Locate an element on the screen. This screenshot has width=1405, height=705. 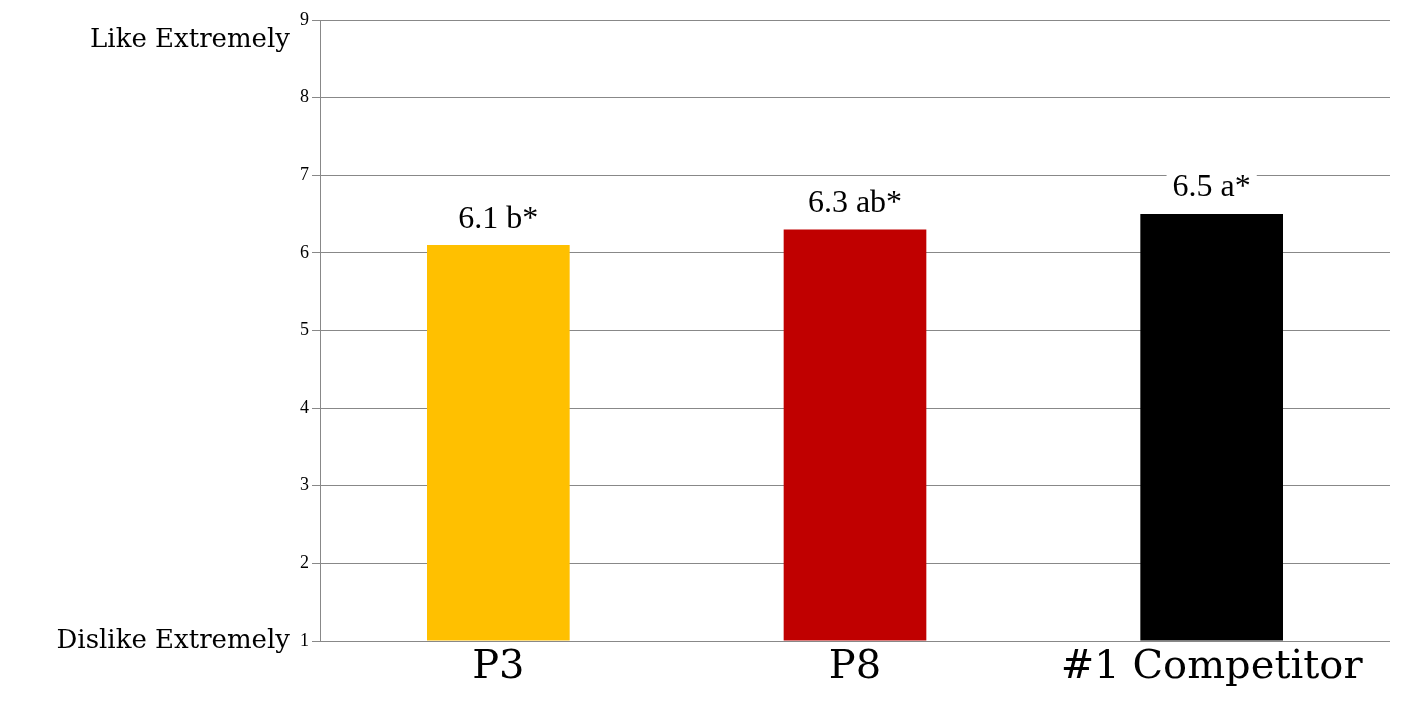
text: Like Extremely is located at coordinates (190, 37).